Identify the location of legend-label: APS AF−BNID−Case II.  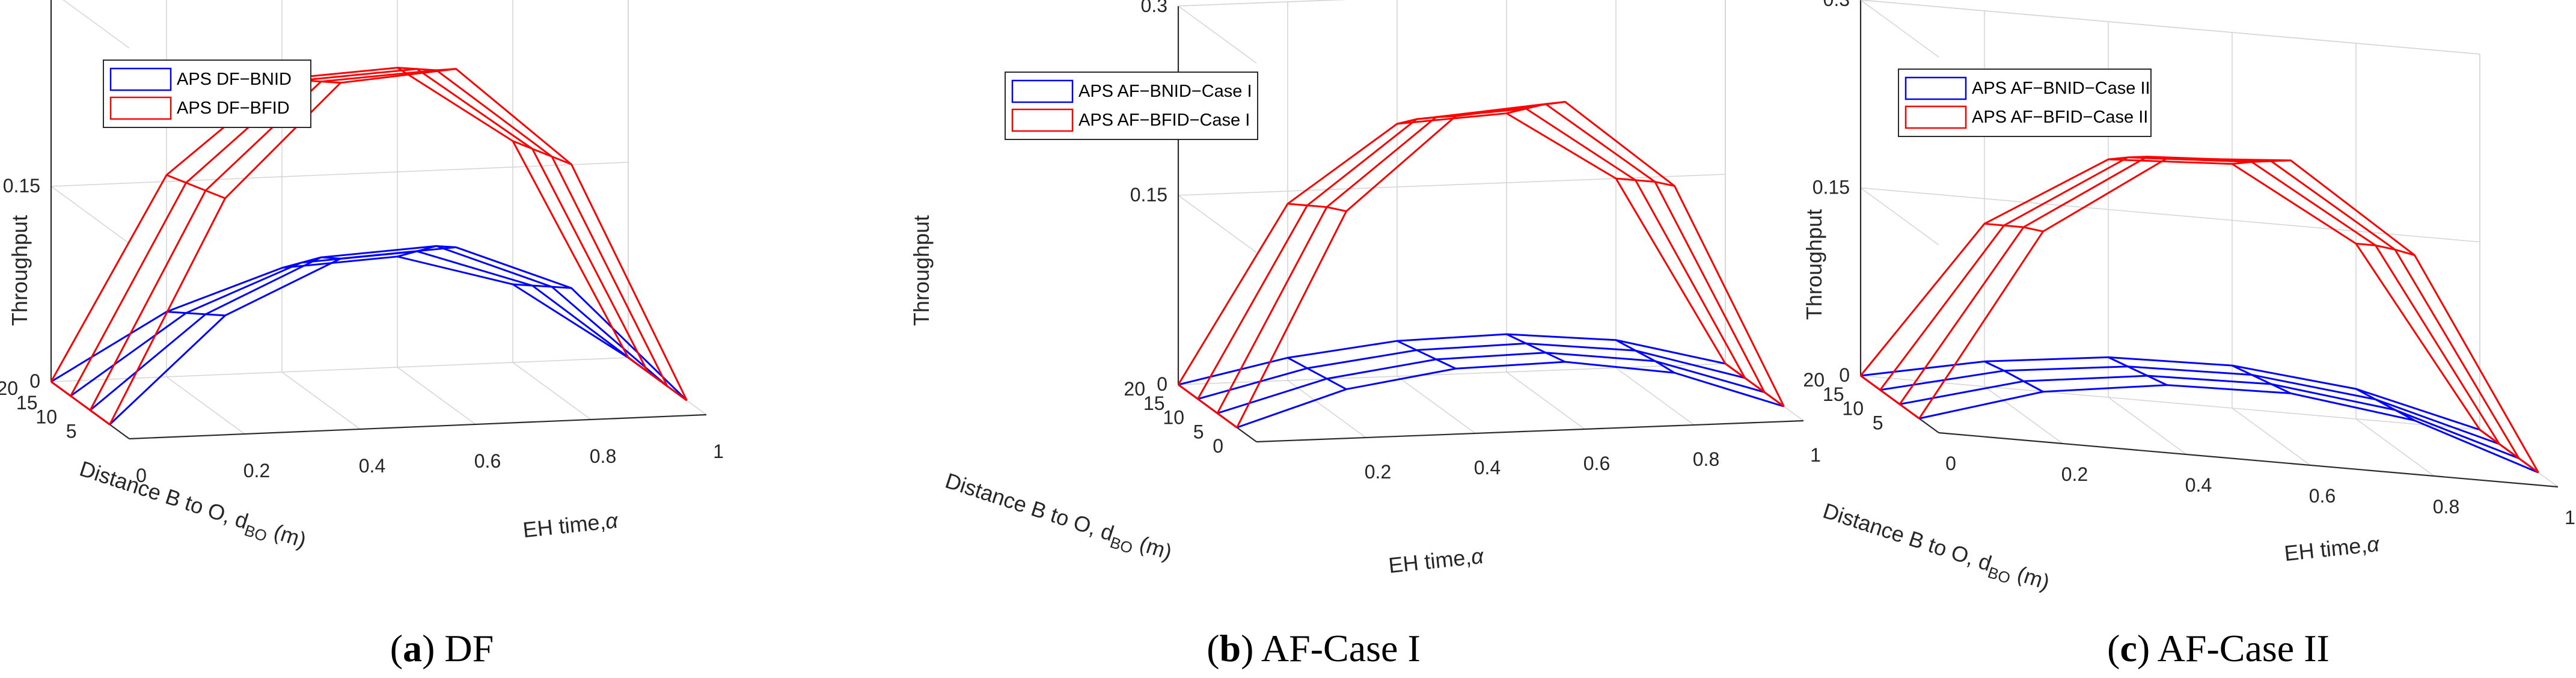
(2061, 88).